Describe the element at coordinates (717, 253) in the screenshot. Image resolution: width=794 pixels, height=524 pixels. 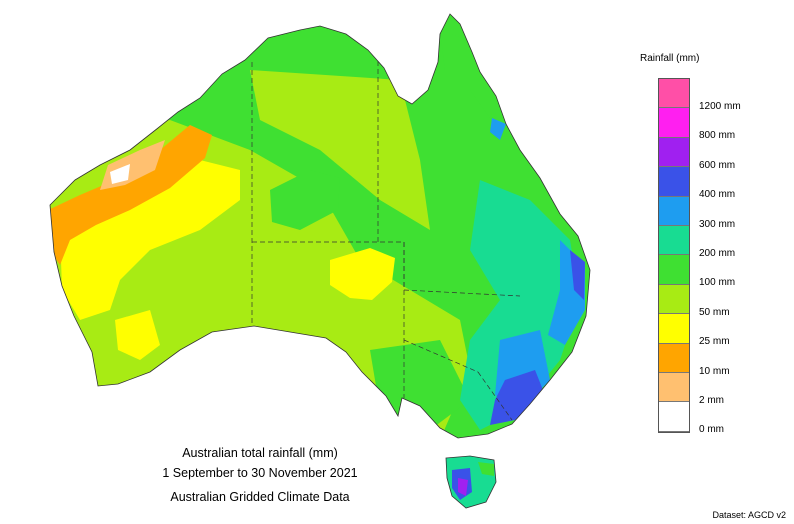
I see `legend-label: 200 mm` at that location.